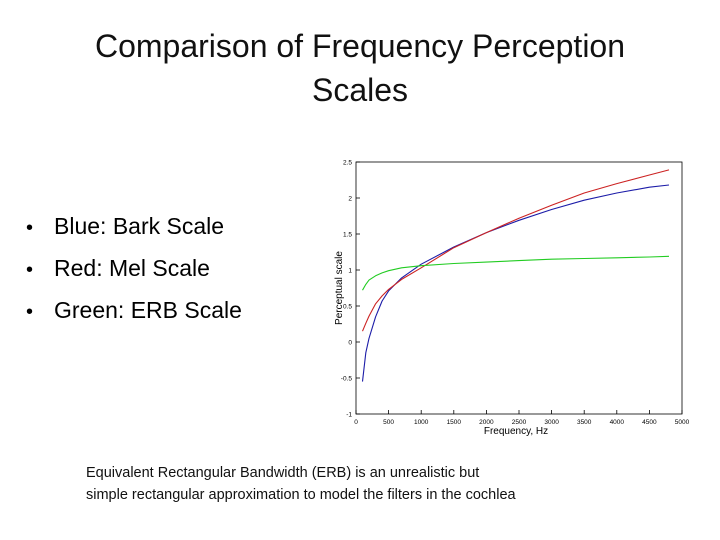 The width and height of the screenshot is (720, 540). I want to click on title-line-2: Scales, so click(360, 90).